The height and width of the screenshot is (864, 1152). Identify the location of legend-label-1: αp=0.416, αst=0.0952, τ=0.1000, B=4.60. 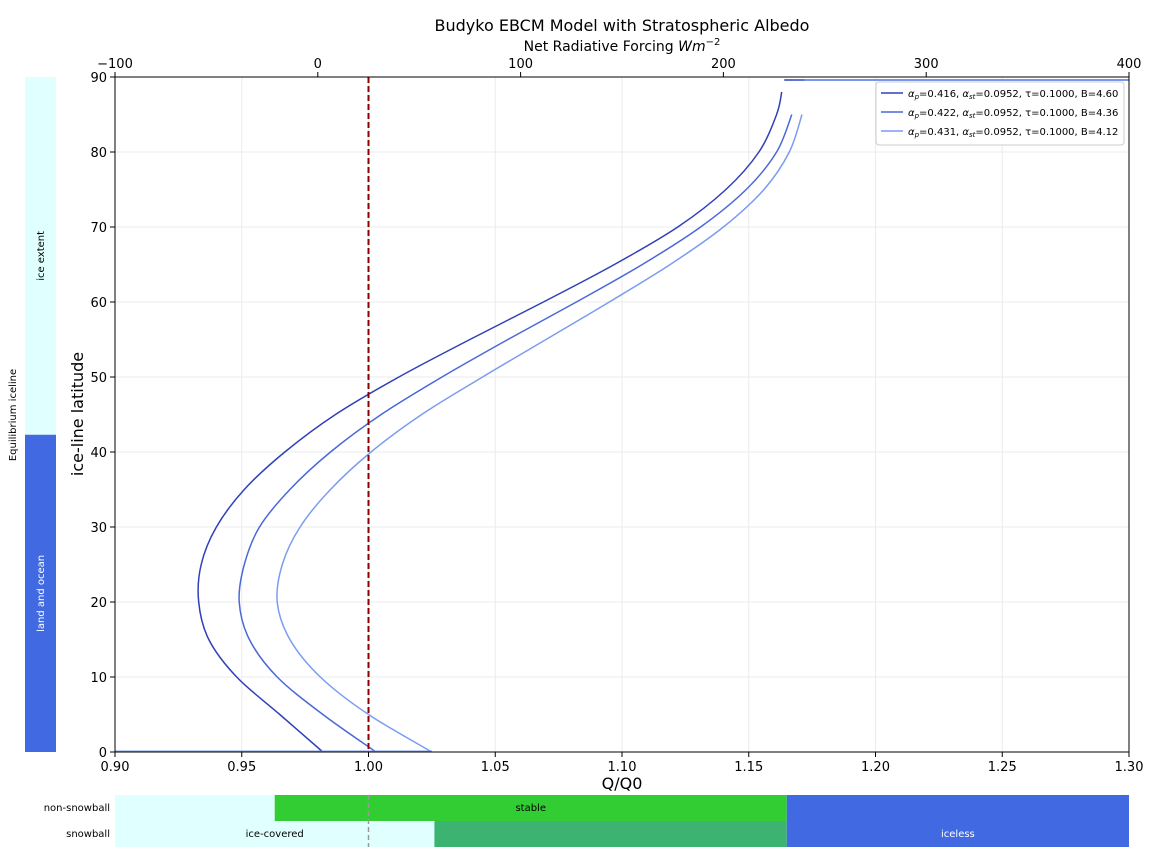
(1013, 95).